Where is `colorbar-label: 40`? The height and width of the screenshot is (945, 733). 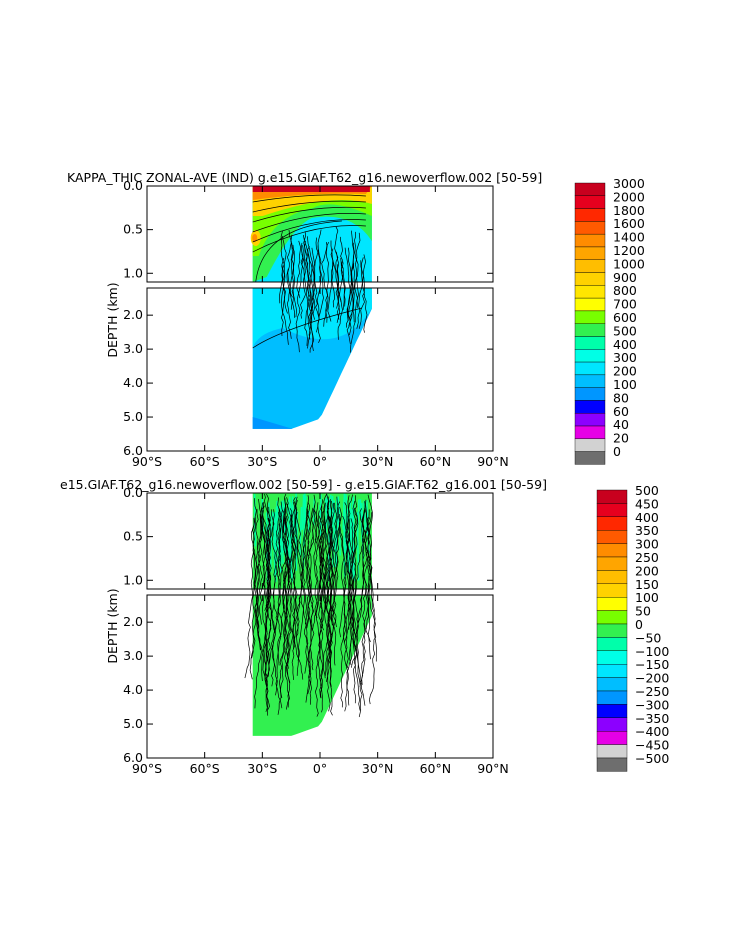
colorbar-label: 40 is located at coordinates (621, 424).